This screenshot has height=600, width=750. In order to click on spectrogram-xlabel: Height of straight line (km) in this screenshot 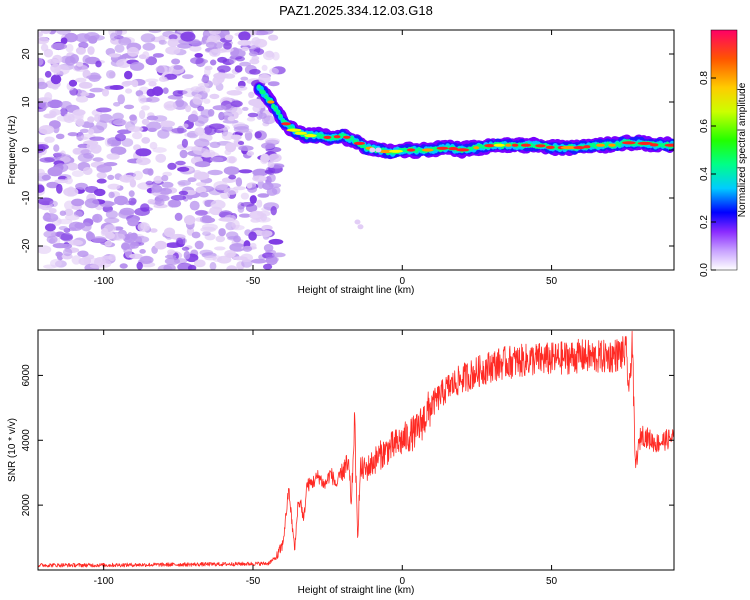, I will do `click(356, 290)`.